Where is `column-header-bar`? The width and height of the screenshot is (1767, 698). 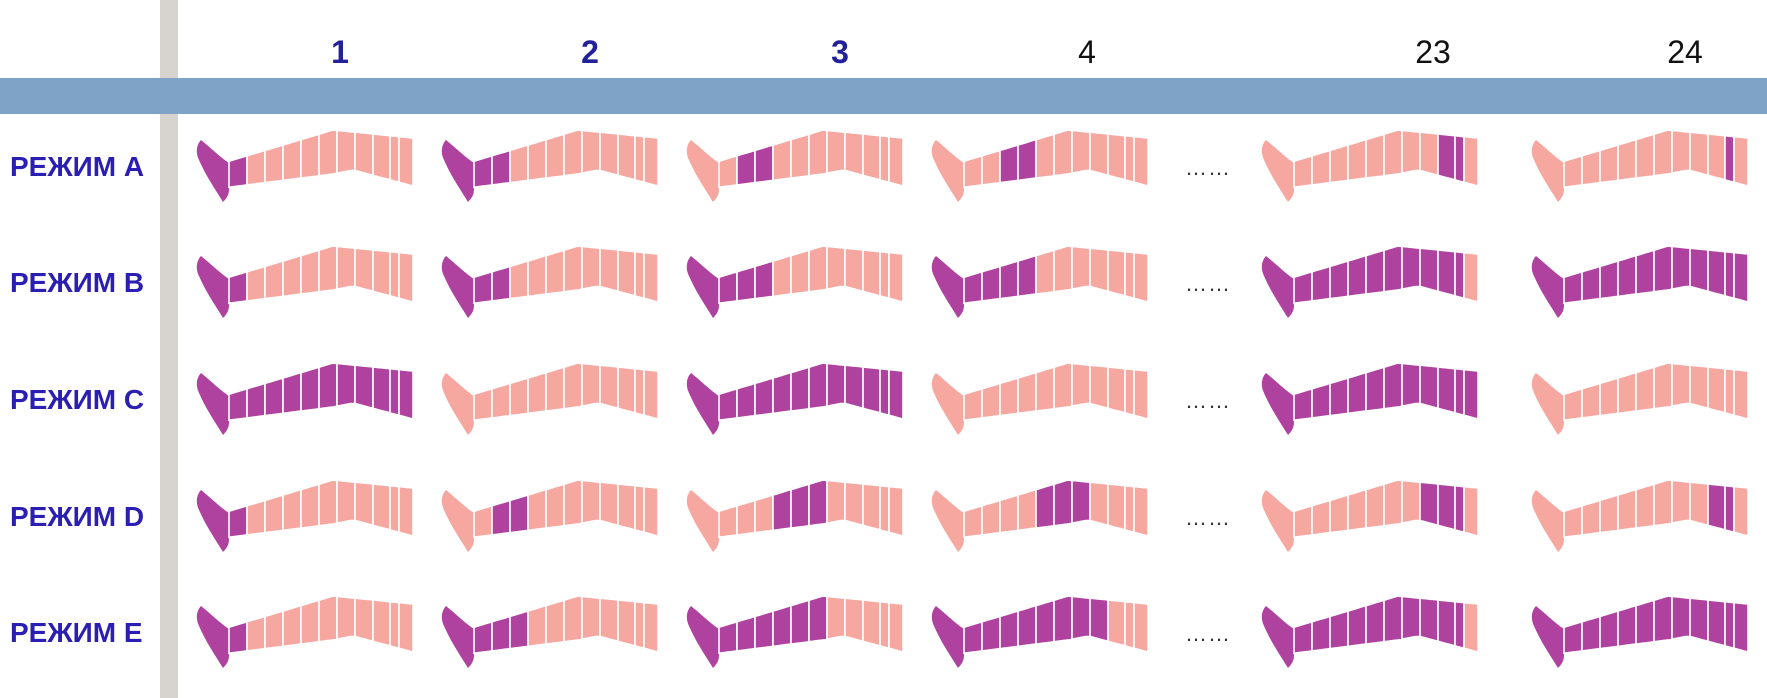 column-header-bar is located at coordinates (883, 96).